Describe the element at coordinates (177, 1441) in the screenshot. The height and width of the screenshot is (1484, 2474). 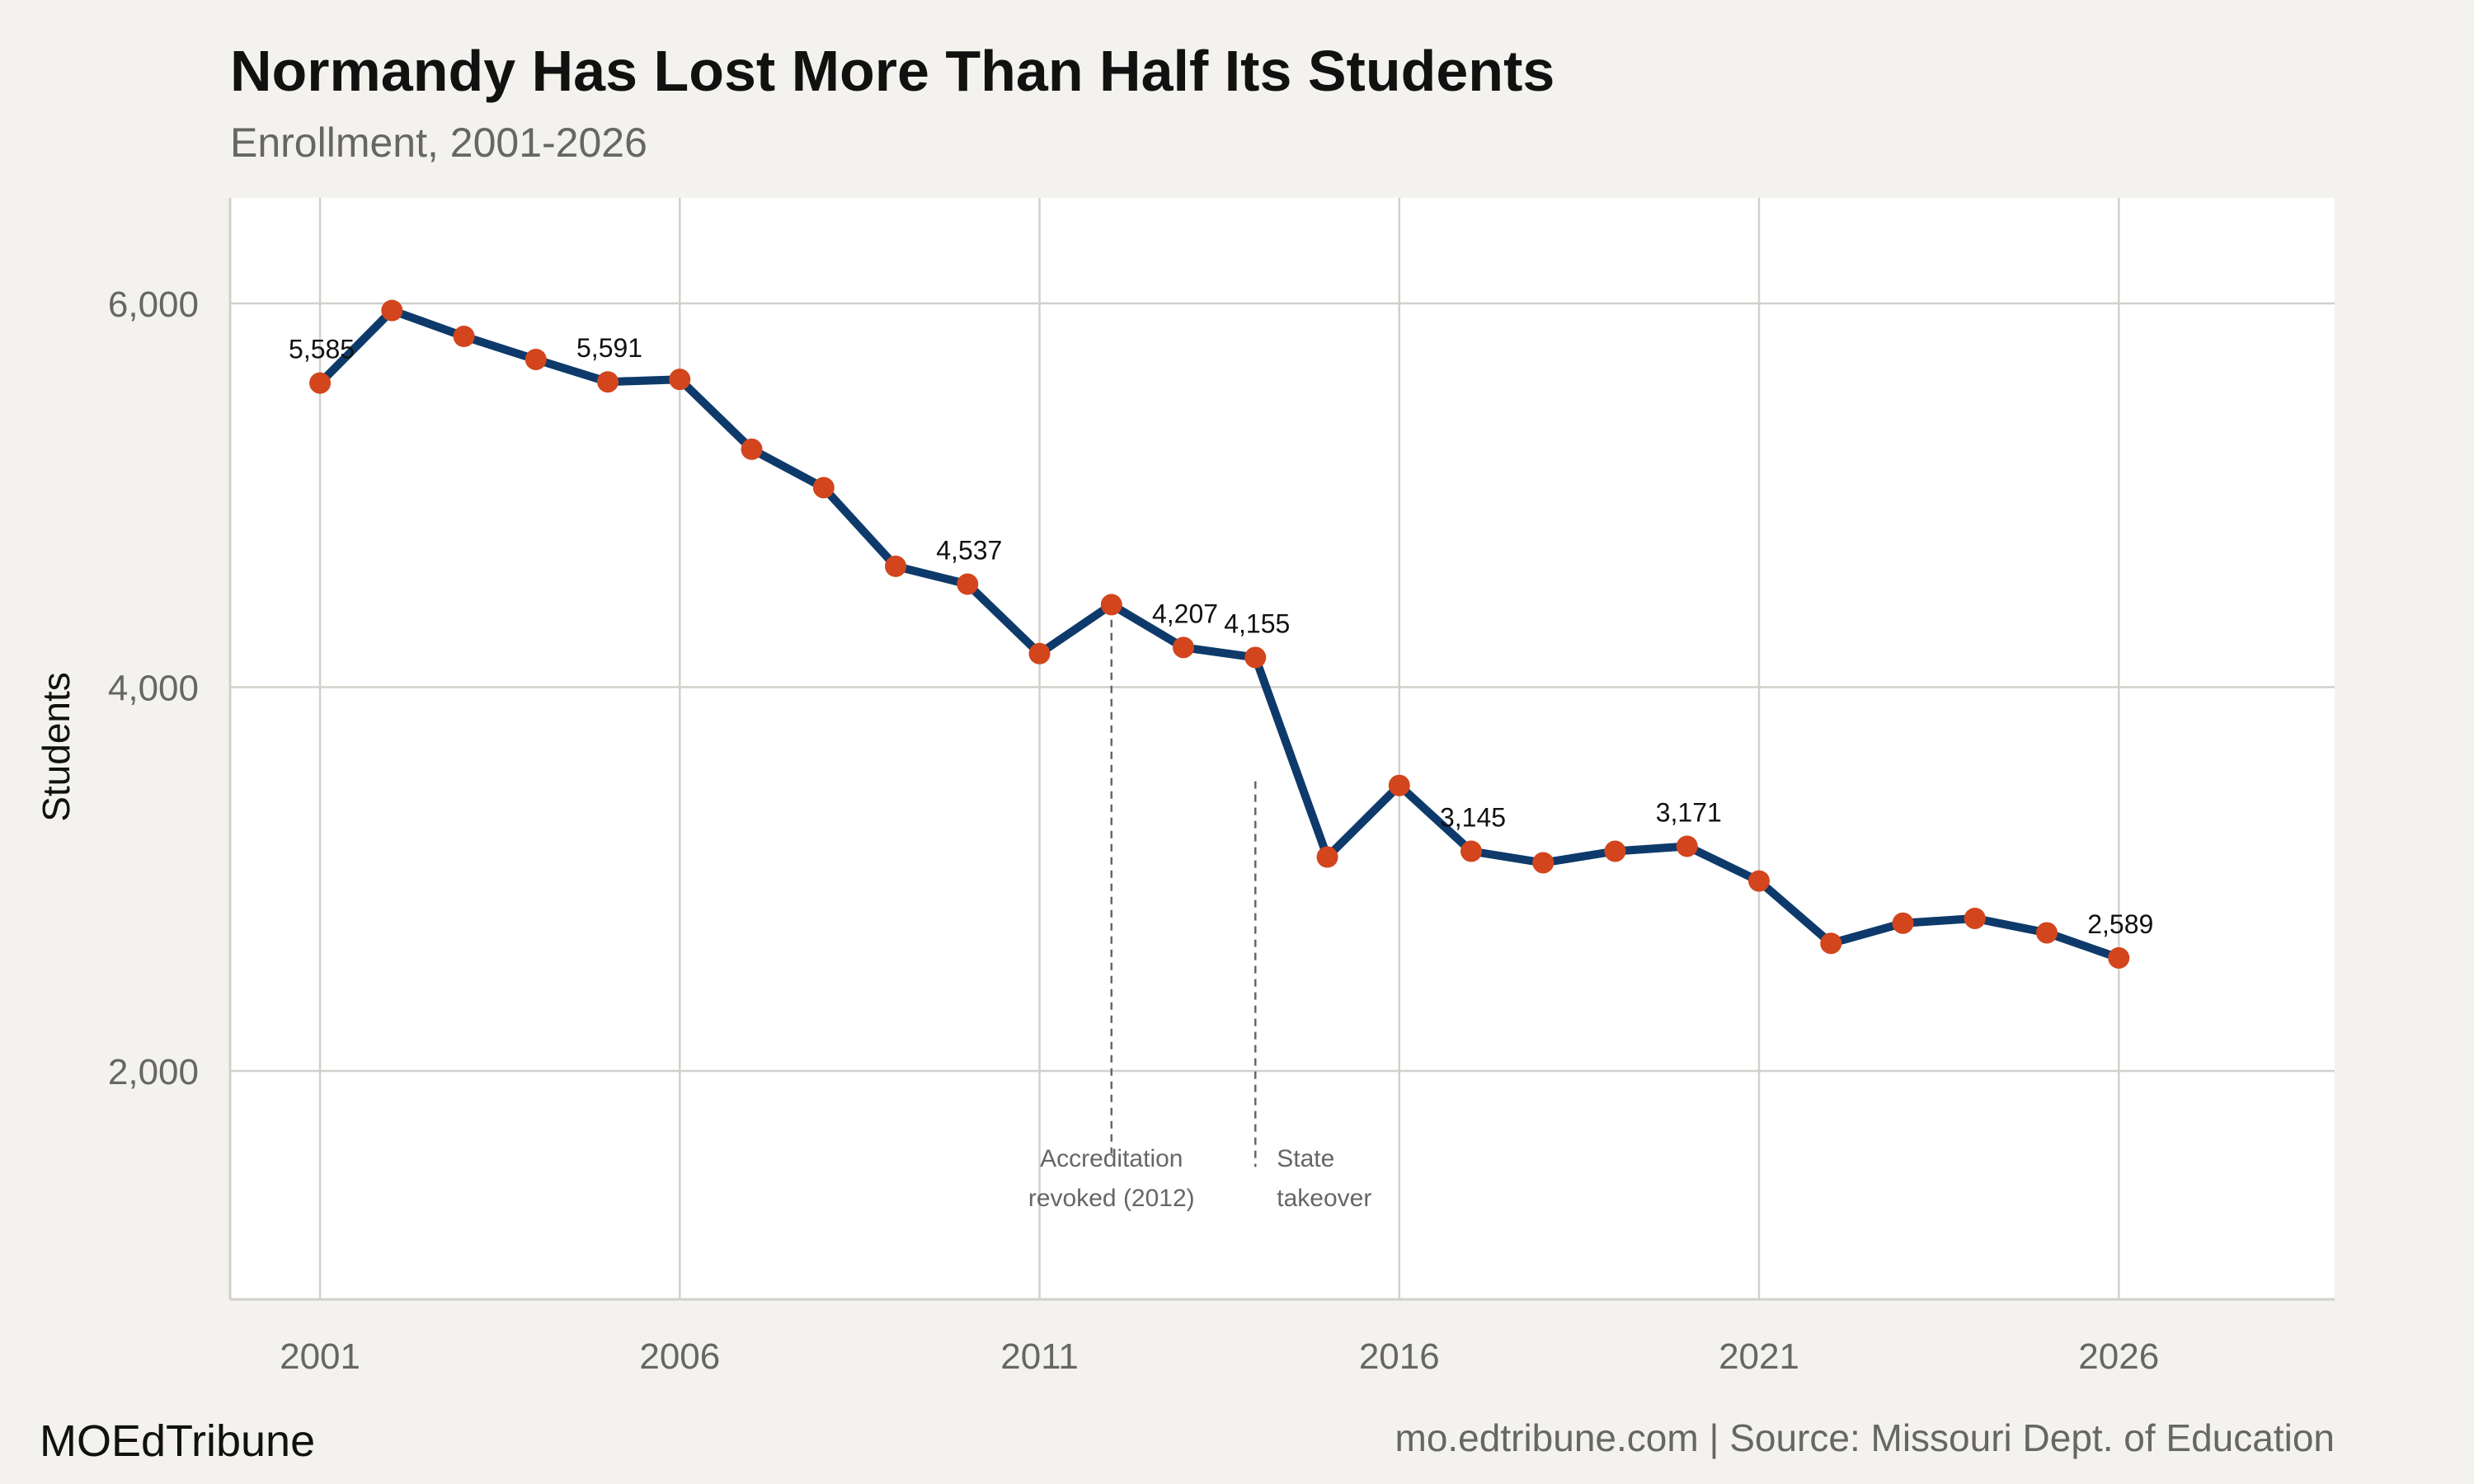
I see `brand-logo-text: MOEdTribune` at that location.